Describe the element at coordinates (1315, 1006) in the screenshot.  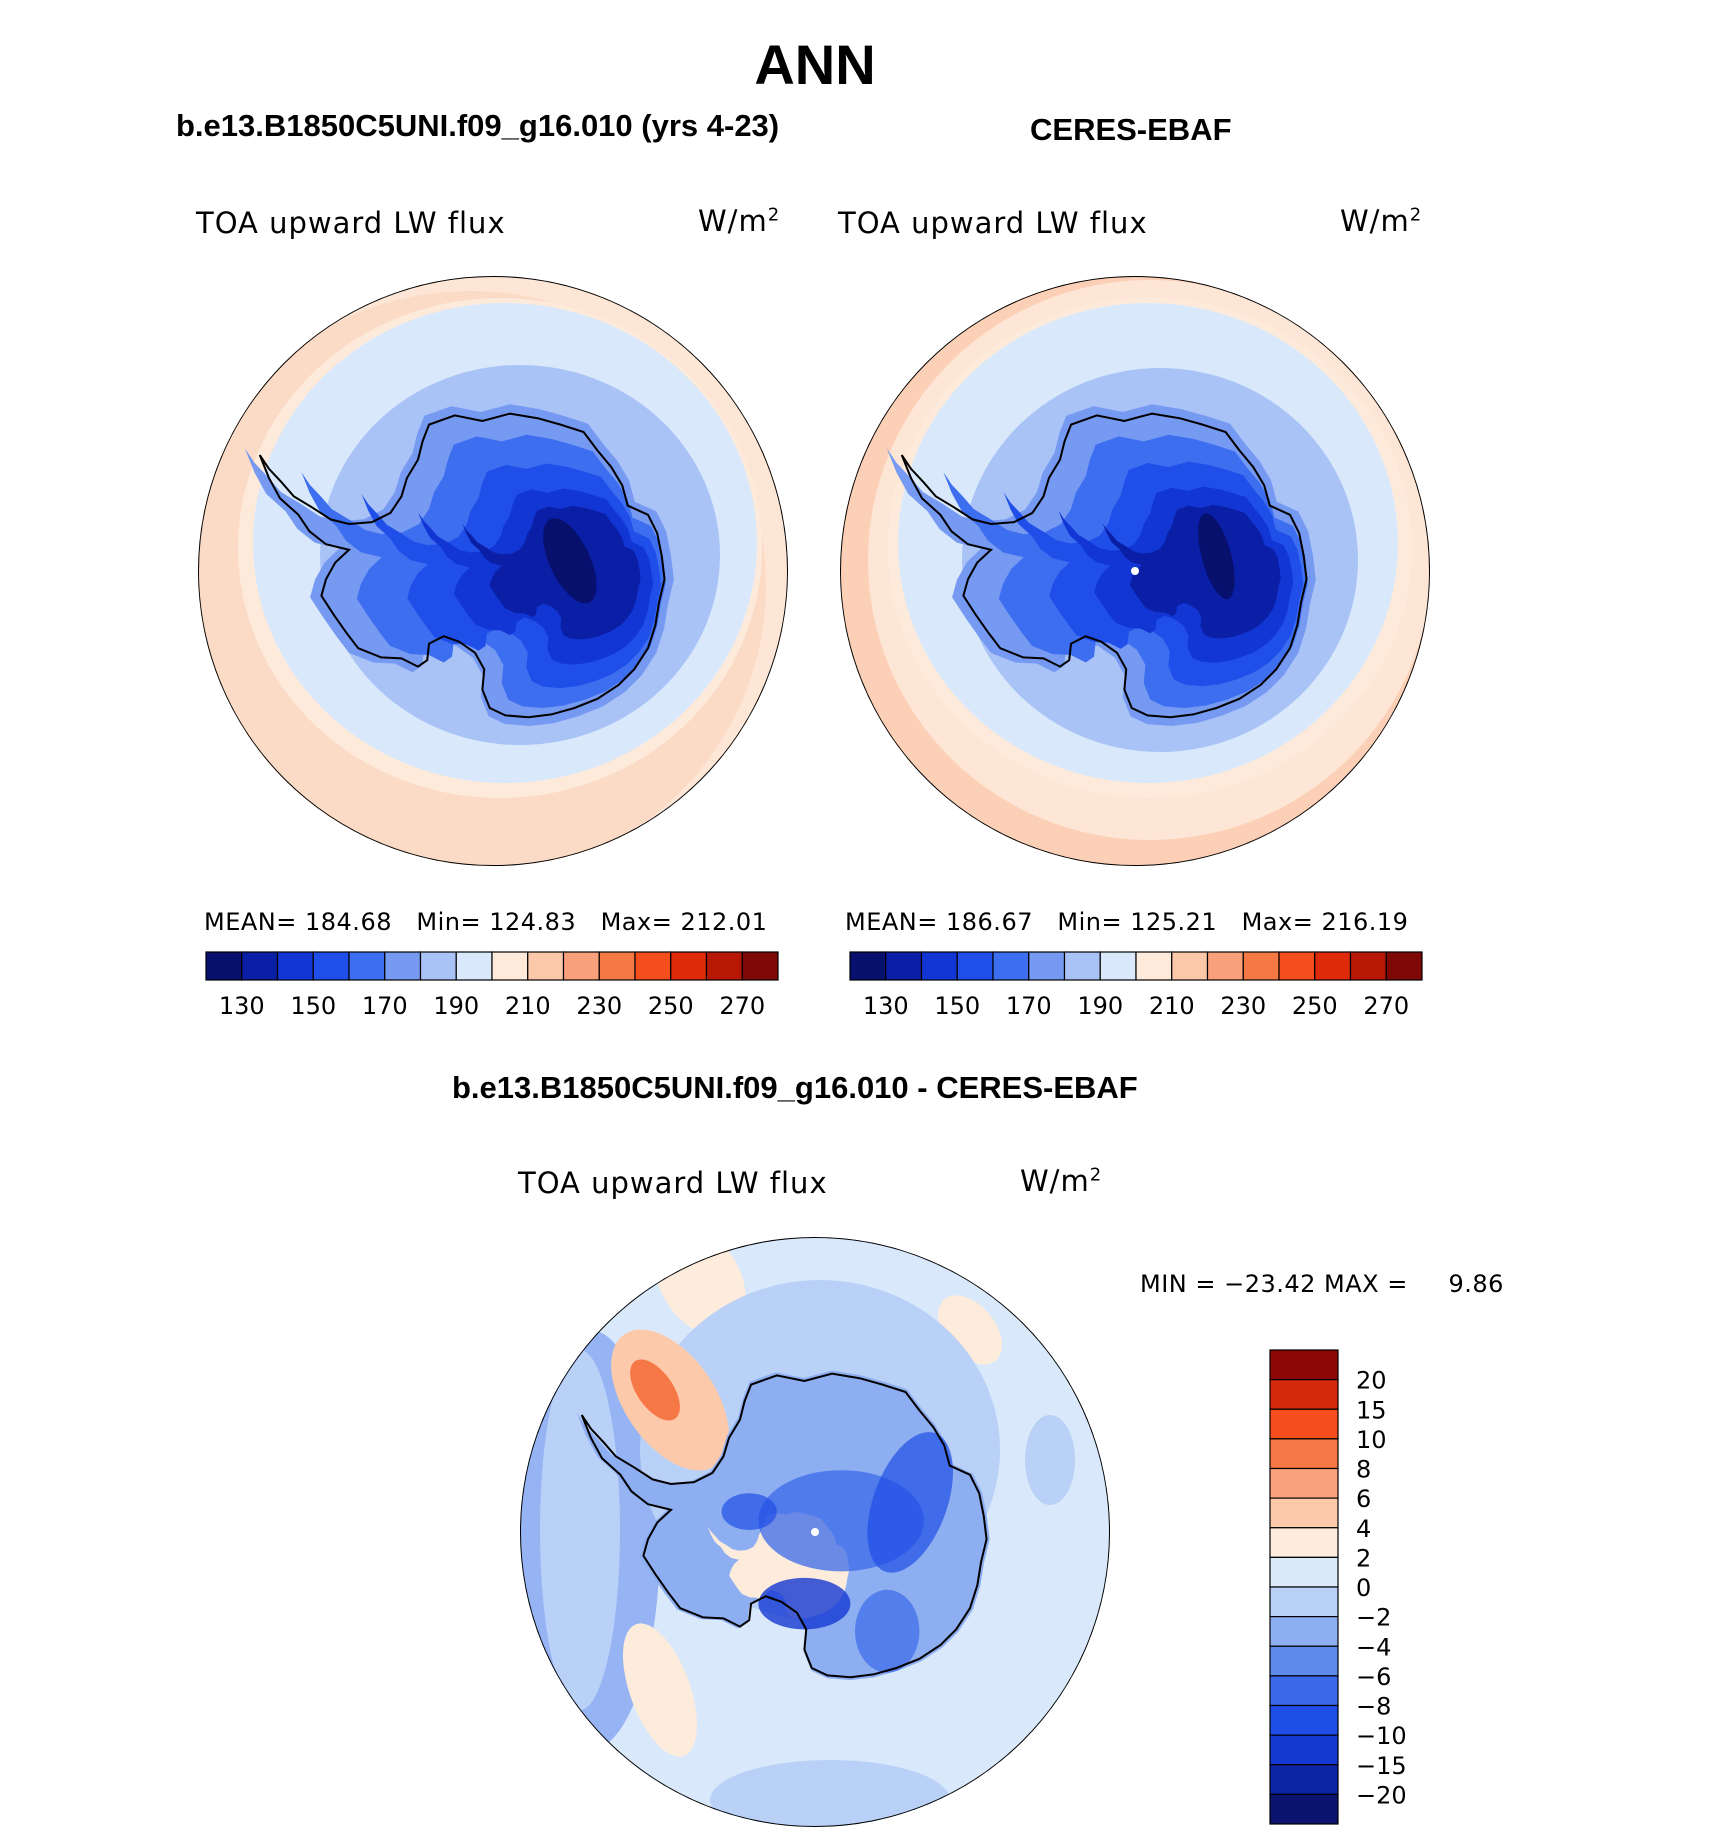
I see `panel2-colorbar-tick-label: 250` at that location.